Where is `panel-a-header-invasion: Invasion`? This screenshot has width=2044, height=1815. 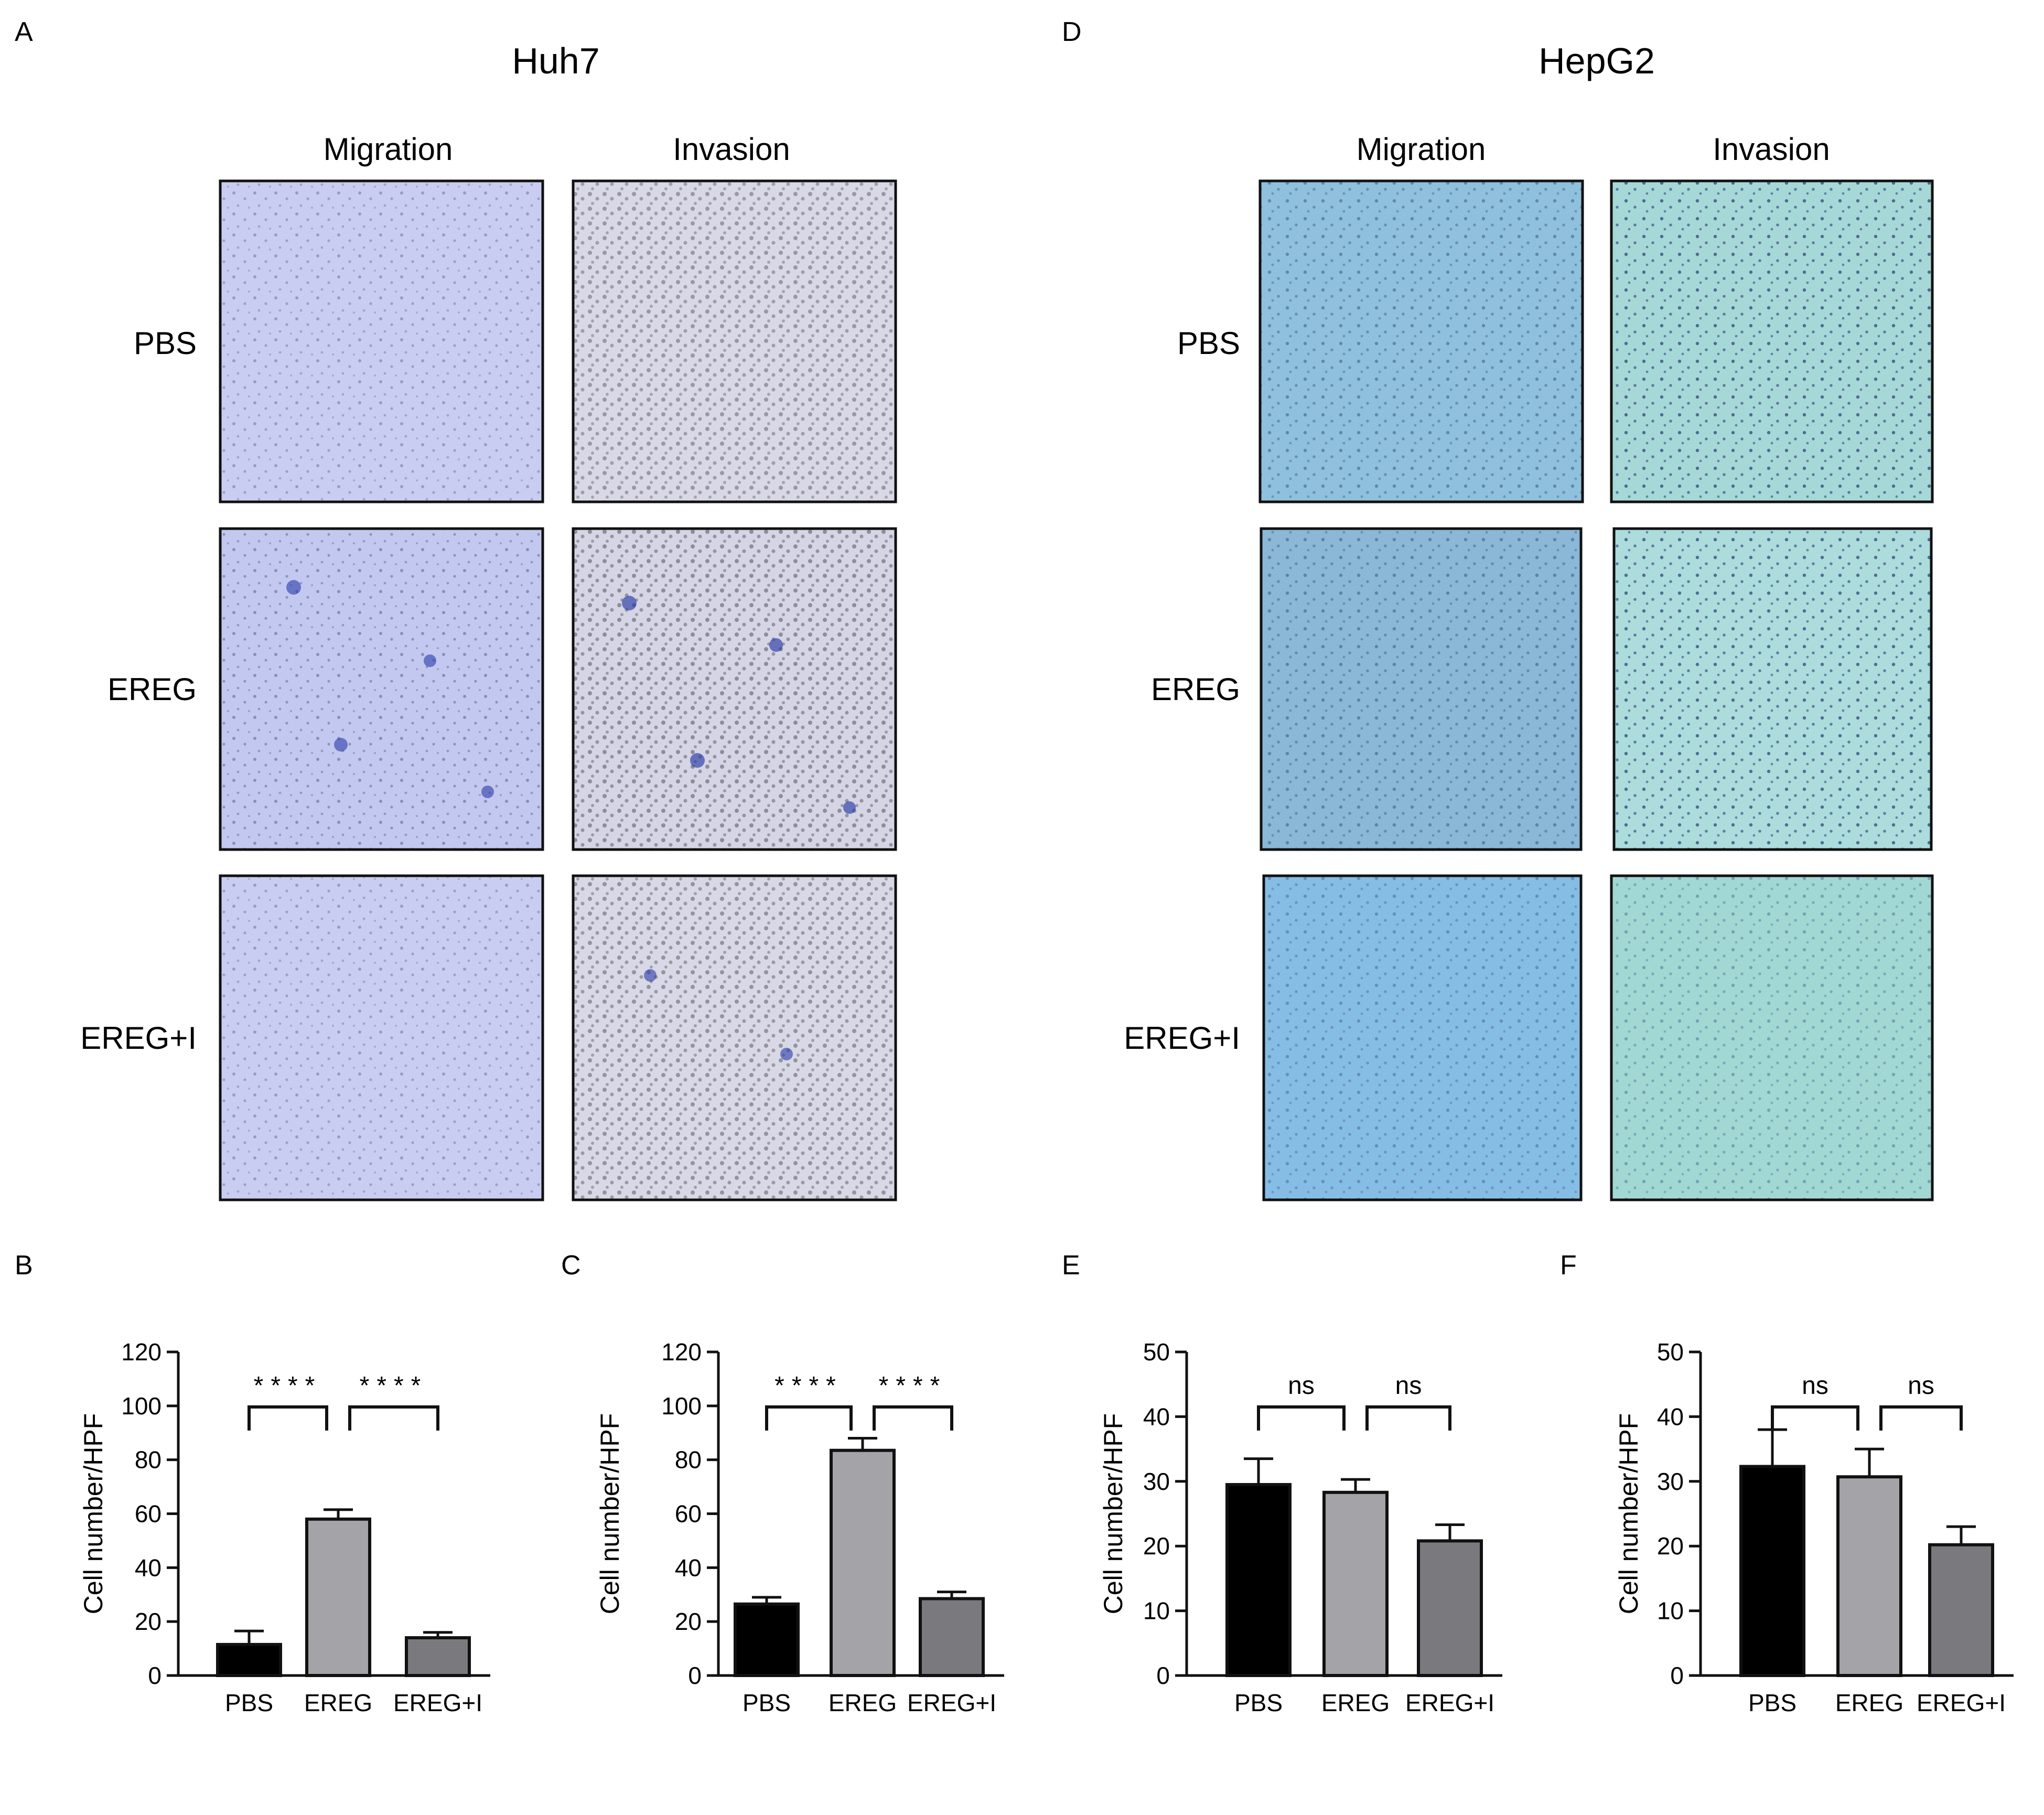 panel-a-header-invasion: Invasion is located at coordinates (731, 149).